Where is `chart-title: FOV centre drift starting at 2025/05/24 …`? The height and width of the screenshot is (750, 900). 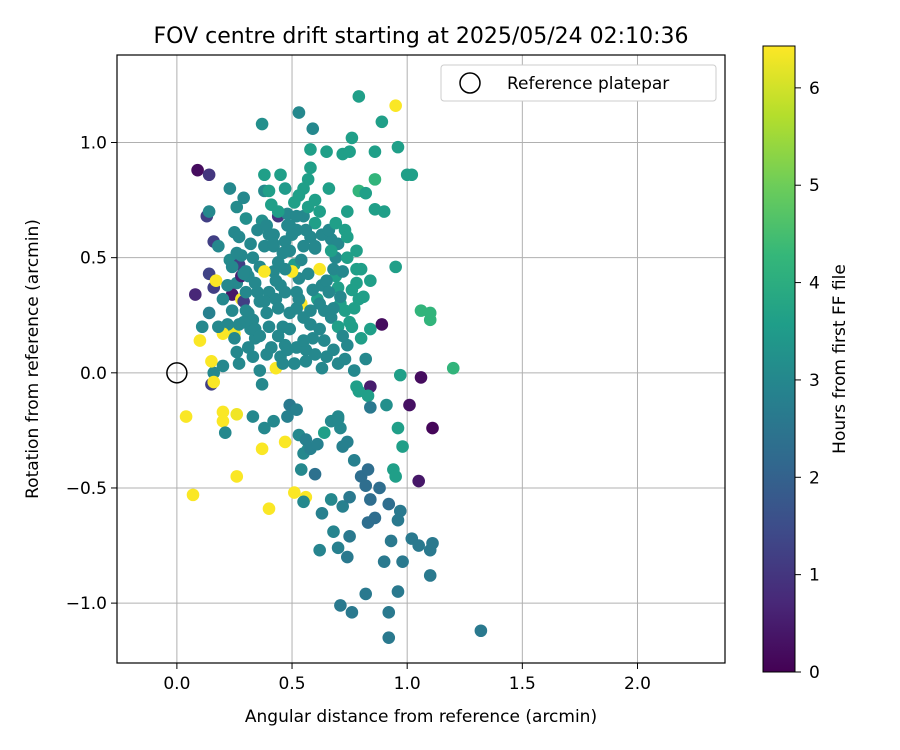 chart-title: FOV centre drift starting at 2025/05/24 … is located at coordinates (421, 36).